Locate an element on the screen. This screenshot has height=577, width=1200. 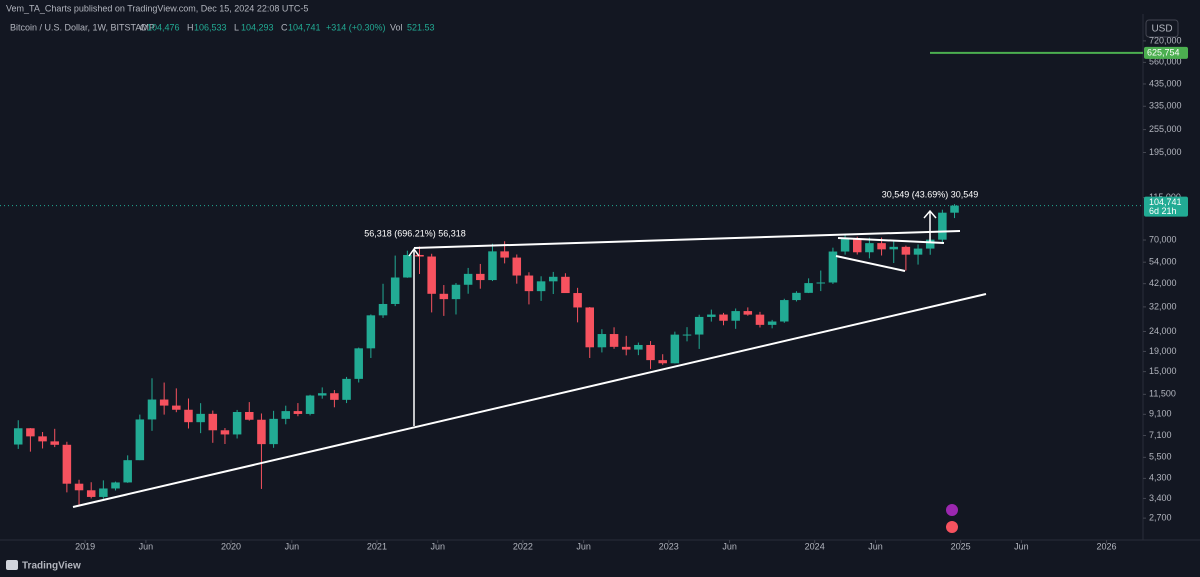
y-tick-label: 54,000 is located at coordinates (1163, 262).